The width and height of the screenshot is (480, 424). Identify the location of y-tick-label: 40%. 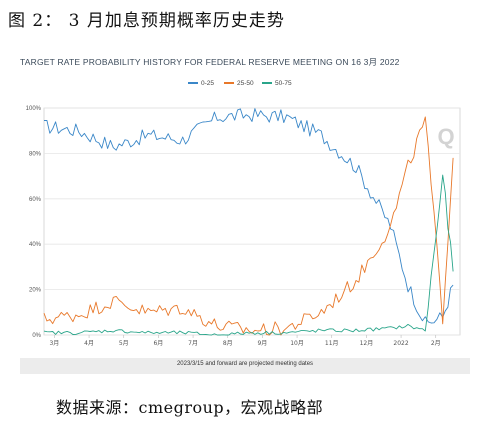
(35, 245).